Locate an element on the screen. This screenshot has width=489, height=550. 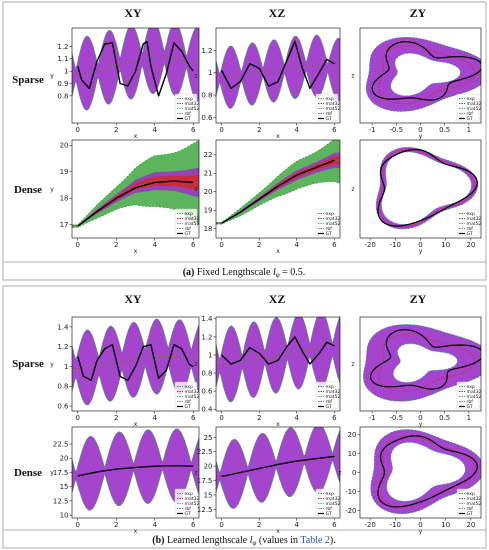
y-tick-label: 22 is located at coordinates (208, 155).